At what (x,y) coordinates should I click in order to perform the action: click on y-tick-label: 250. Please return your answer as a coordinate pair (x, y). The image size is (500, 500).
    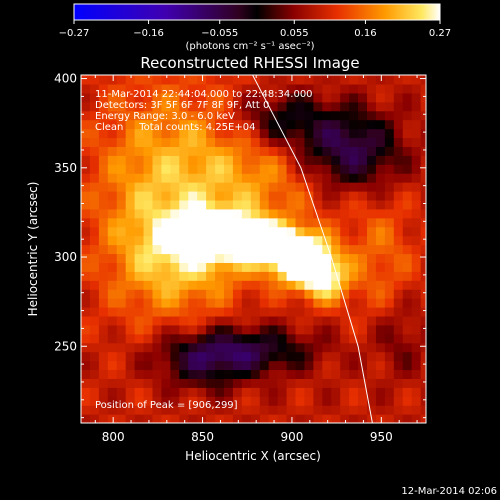
    Looking at the image, I should click on (65, 346).